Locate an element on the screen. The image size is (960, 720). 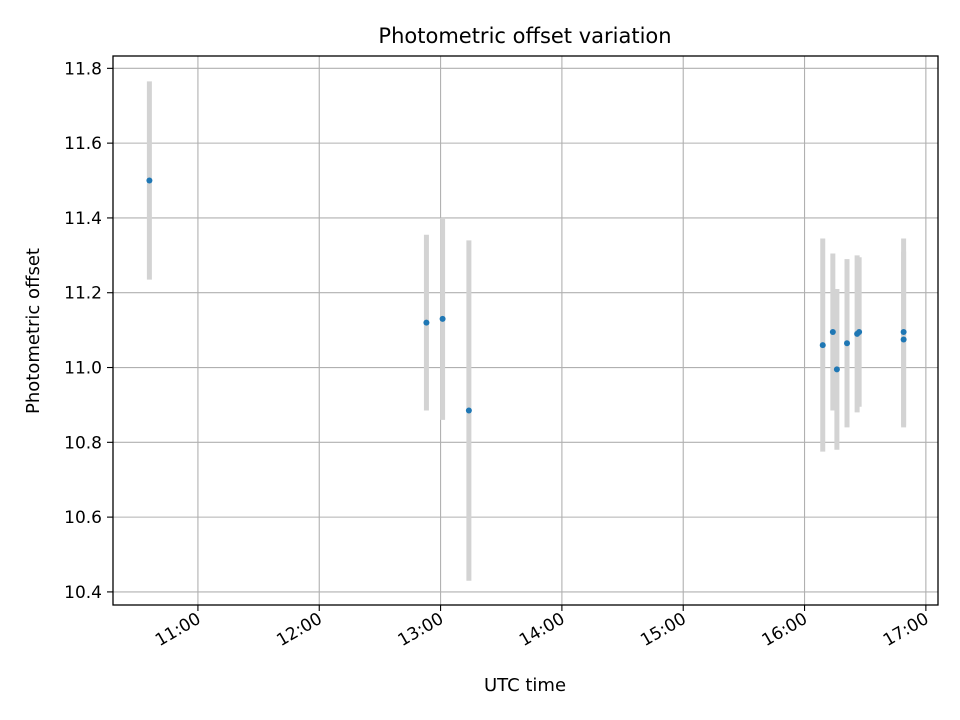
x-tick-label: 11:00 is located at coordinates (178, 630).